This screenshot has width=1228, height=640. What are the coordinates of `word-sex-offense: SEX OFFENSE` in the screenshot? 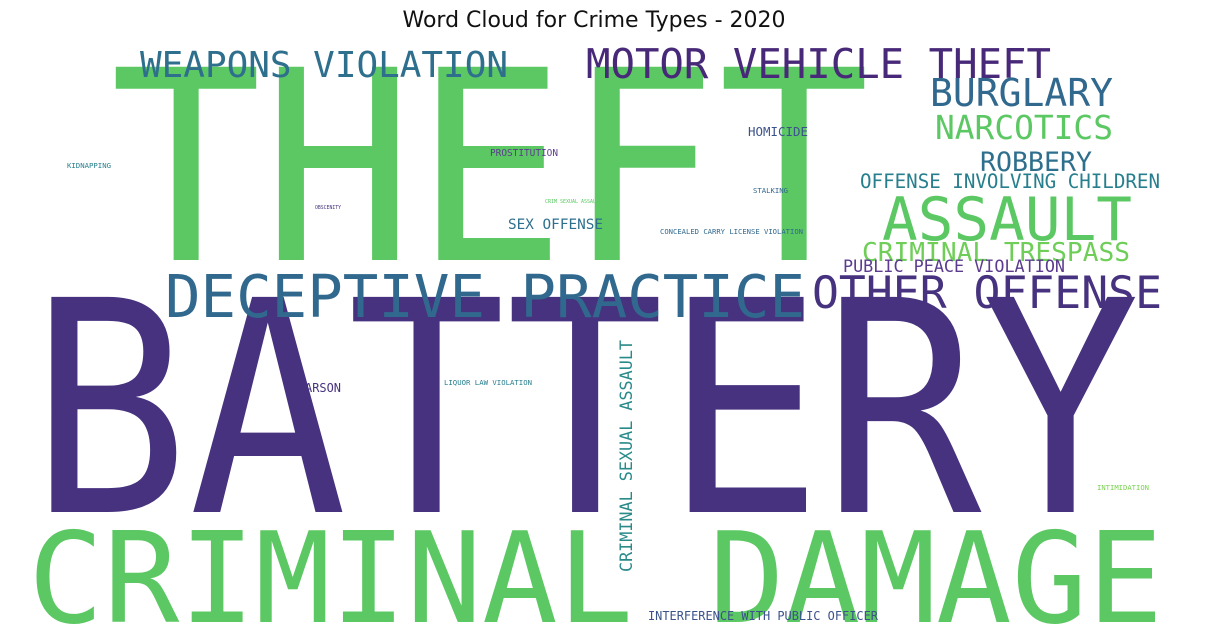 It's located at (555, 225).